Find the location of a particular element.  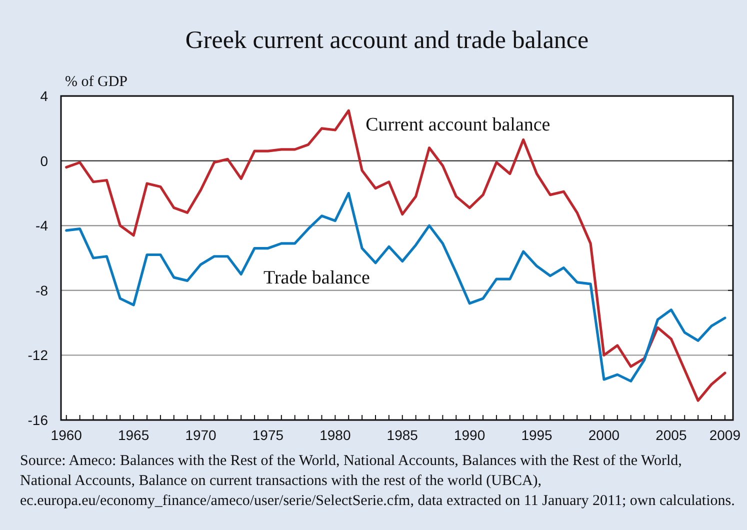

x-tick-label: 1990 is located at coordinates (470, 435).